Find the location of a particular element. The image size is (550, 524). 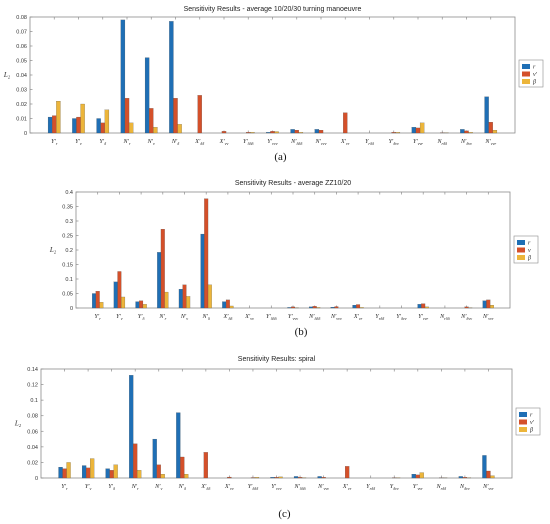

y-tick-label: 0.02 is located at coordinates (32, 463).